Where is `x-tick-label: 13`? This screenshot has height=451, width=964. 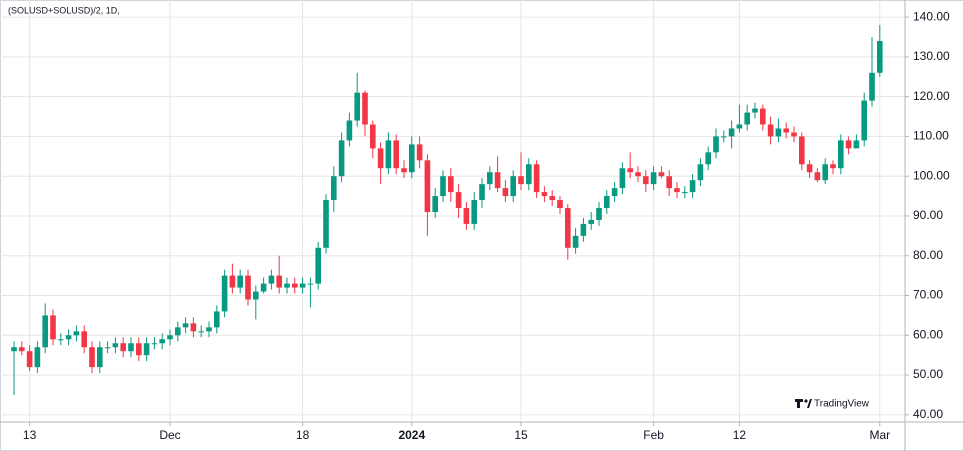 x-tick-label: 13 is located at coordinates (30, 435).